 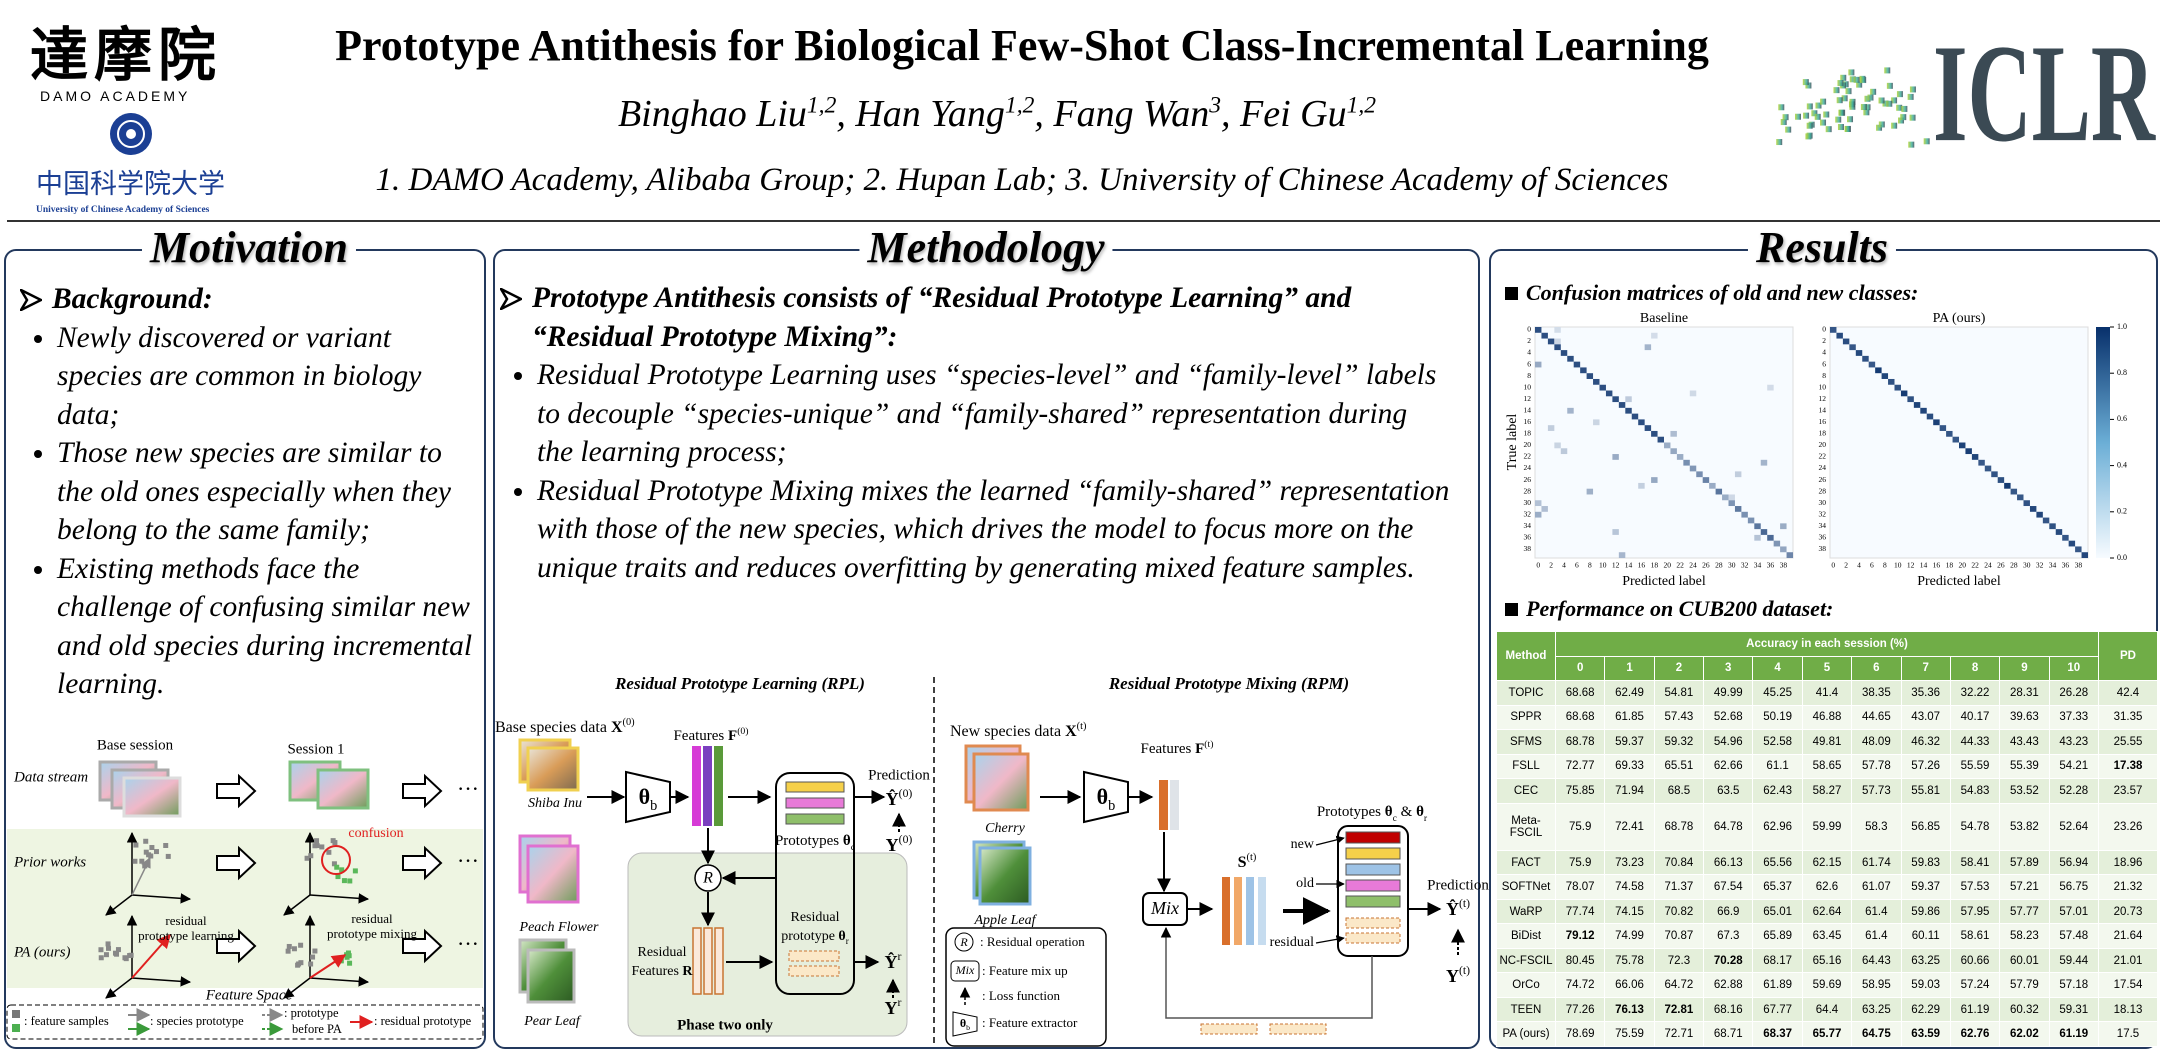 I want to click on table-cell: 71.37, so click(x=1679, y=887).